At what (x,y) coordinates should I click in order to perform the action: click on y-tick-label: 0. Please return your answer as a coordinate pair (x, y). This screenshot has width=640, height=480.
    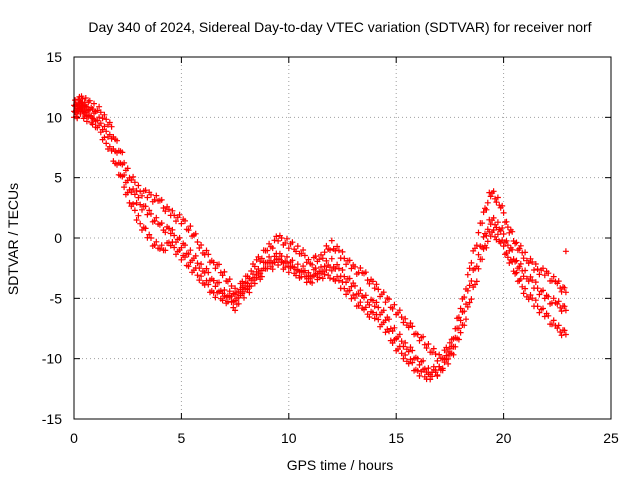
    Looking at the image, I should click on (58, 238).